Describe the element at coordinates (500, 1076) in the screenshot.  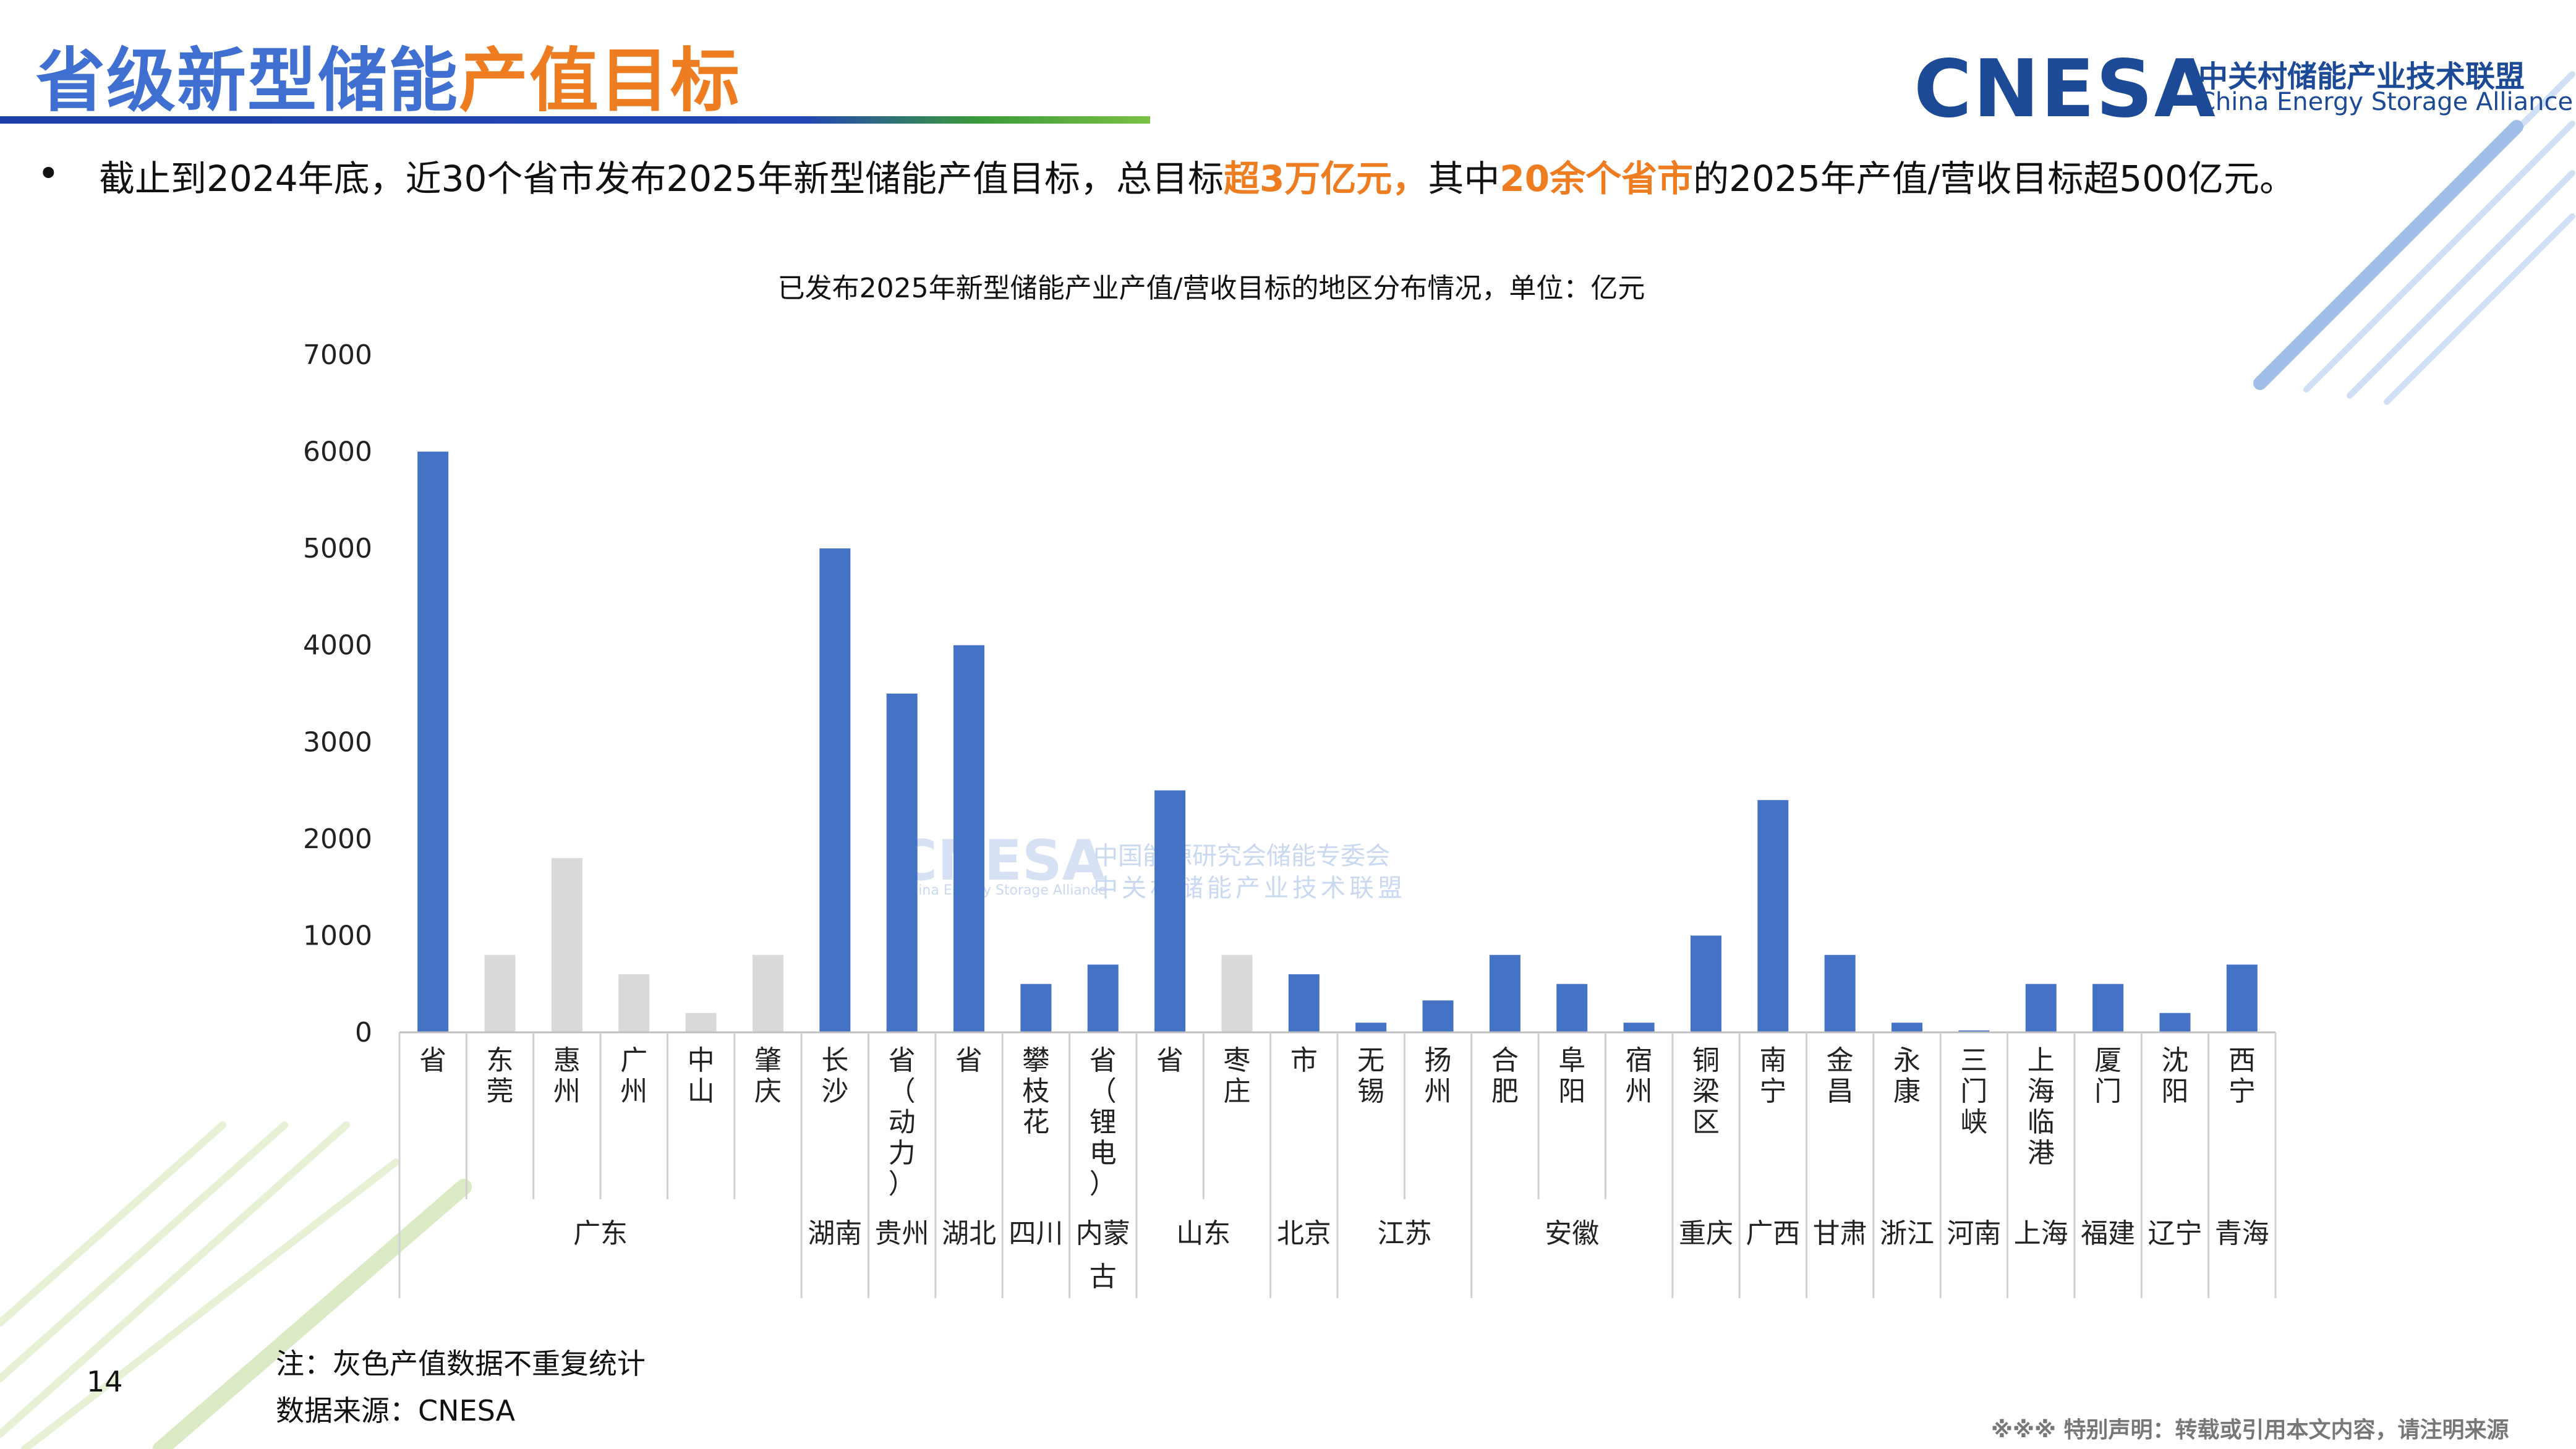
I see `x-tick-label: 东莞` at that location.